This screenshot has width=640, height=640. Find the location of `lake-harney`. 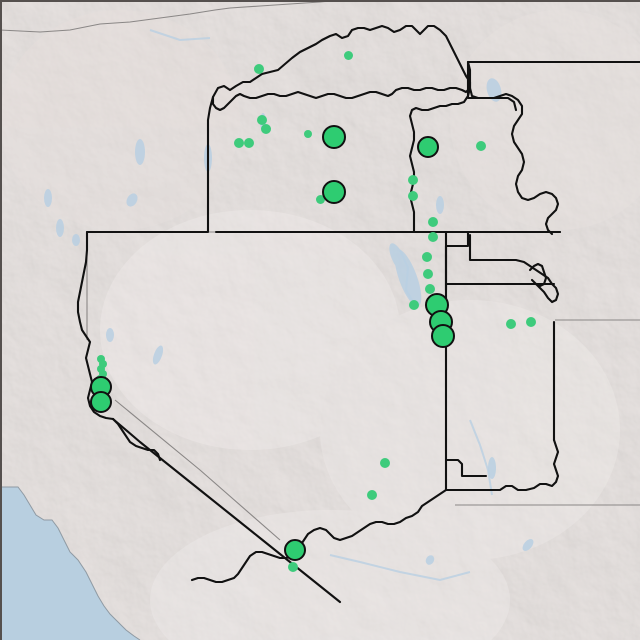

lake-harney is located at coordinates (76, 240).